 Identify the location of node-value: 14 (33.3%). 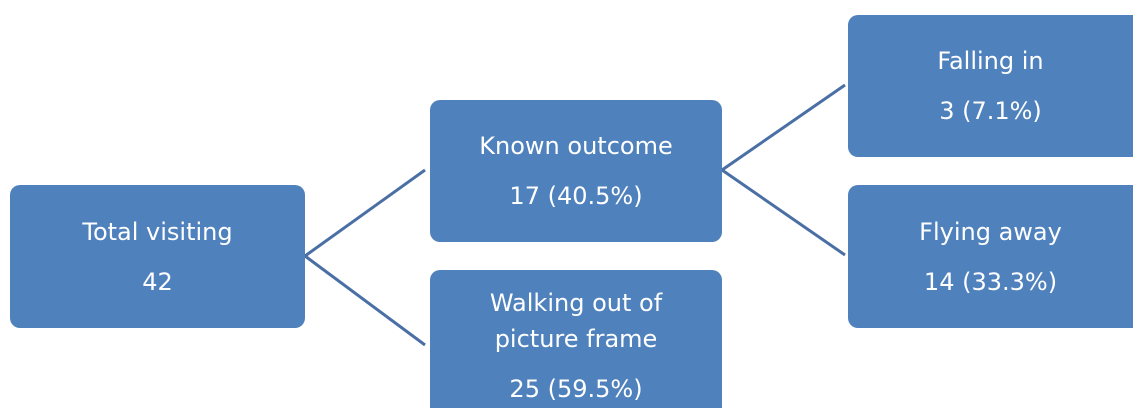
(990, 281).